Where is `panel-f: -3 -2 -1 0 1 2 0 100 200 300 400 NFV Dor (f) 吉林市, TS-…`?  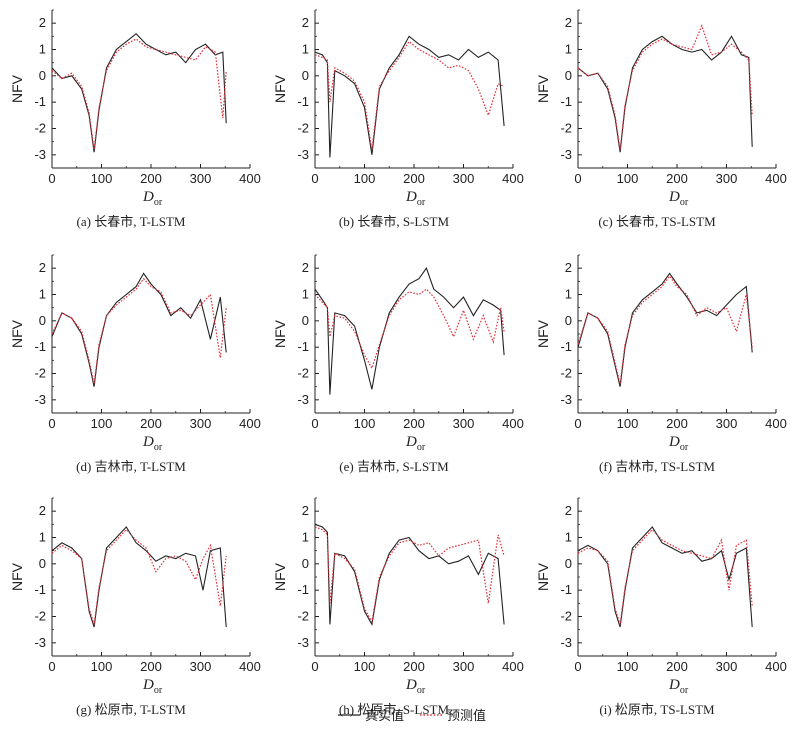 panel-f: -3 -2 -1 0 1 2 0 100 200 300 400 NFV Dor (f) 吉林市, TS-… is located at coordinates (661, 364).